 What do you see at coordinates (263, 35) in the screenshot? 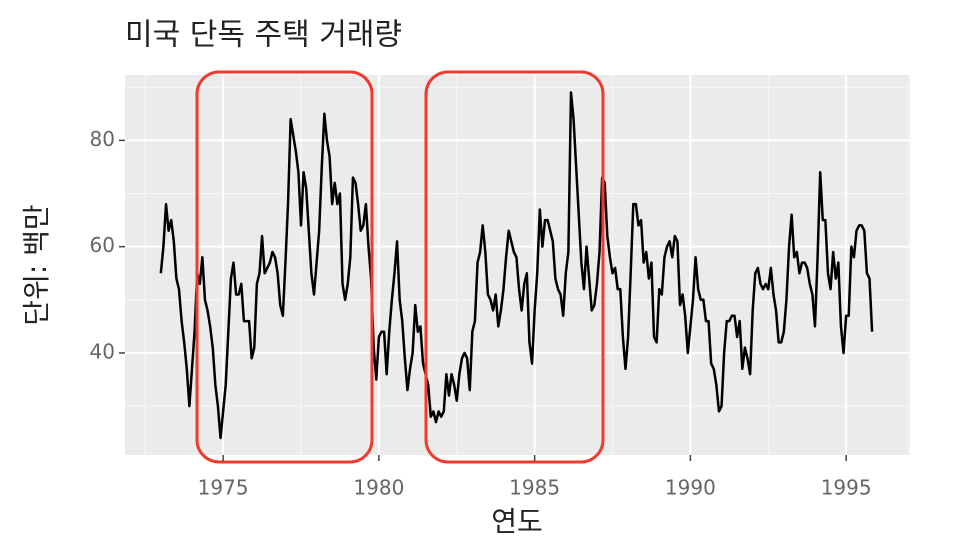
I see `chart-title: 미국 단독 주택 거래량` at bounding box center [263, 35].